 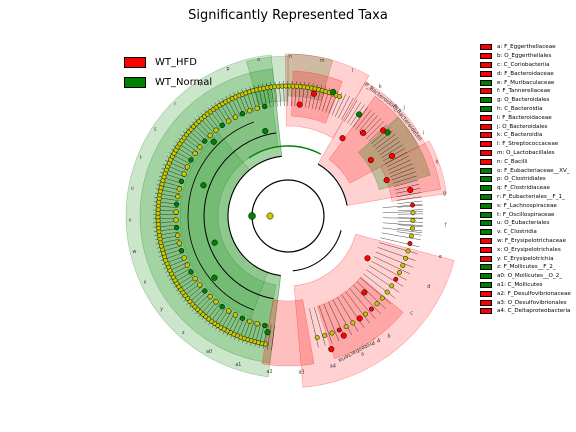 I want to click on class-arc-clostridia, so click(x=285, y=152).